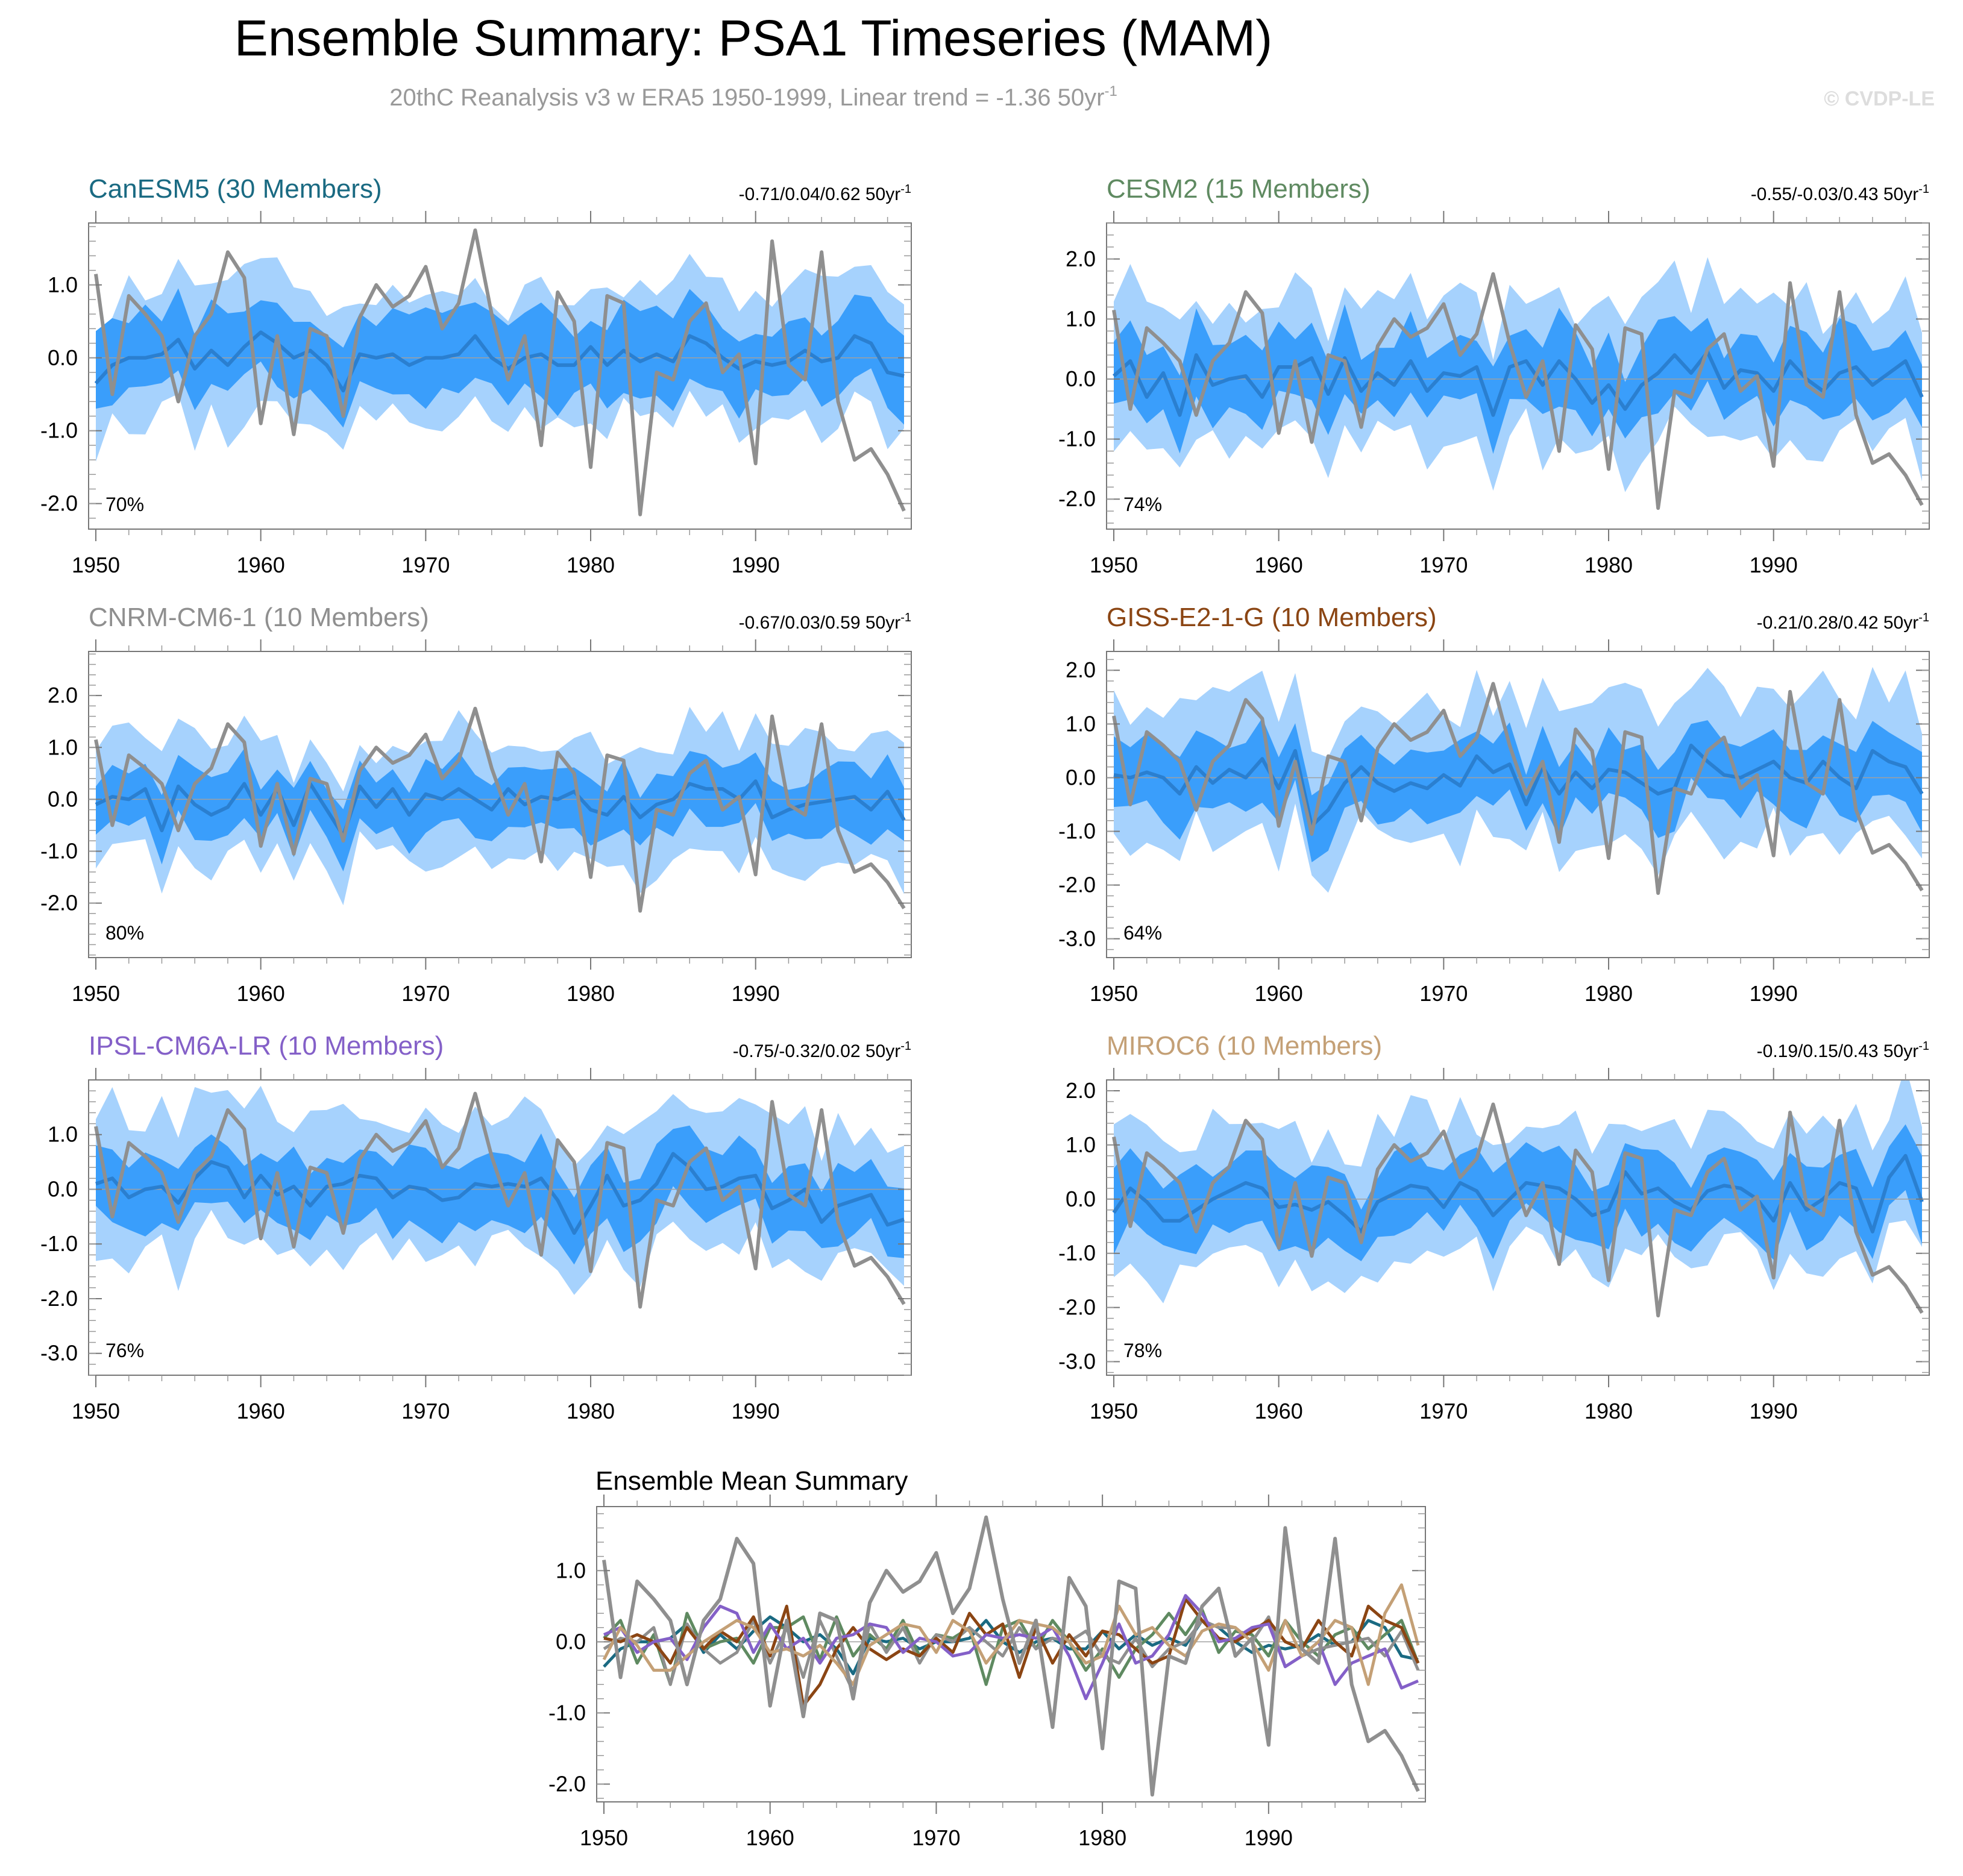 The width and height of the screenshot is (1963, 1876). I want to click on percent-label: 64%, so click(1142, 933).